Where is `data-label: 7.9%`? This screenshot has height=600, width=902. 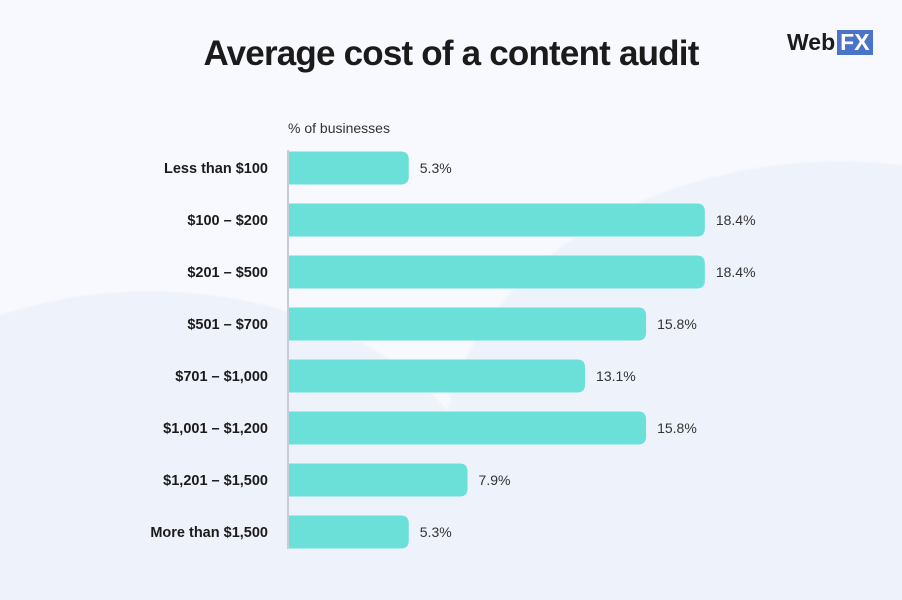
data-label: 7.9% is located at coordinates (495, 480).